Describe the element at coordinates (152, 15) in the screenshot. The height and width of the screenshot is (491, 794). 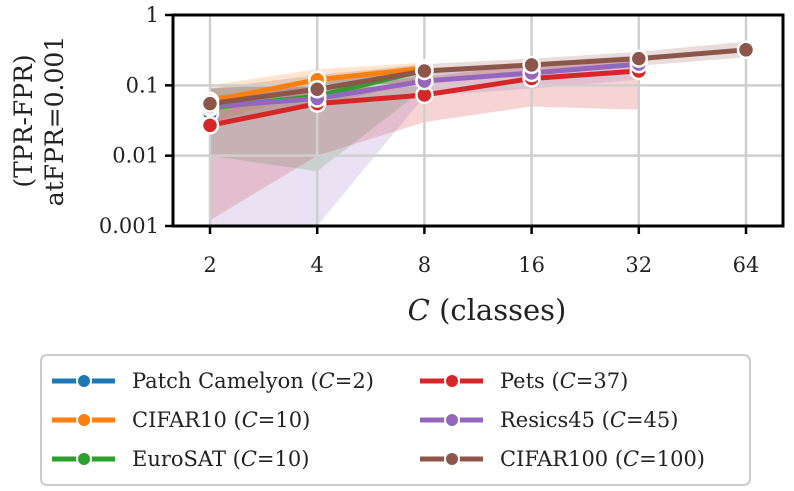
I see `y-tick-label: 1` at that location.